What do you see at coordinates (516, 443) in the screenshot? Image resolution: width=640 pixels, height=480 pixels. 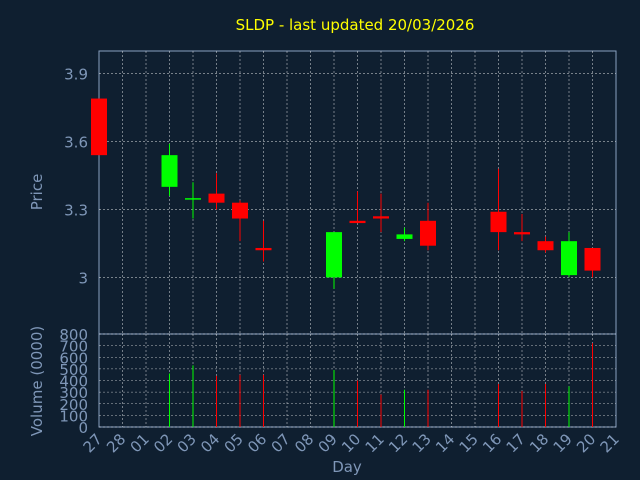 I see `x-tick-label: 17` at bounding box center [516, 443].